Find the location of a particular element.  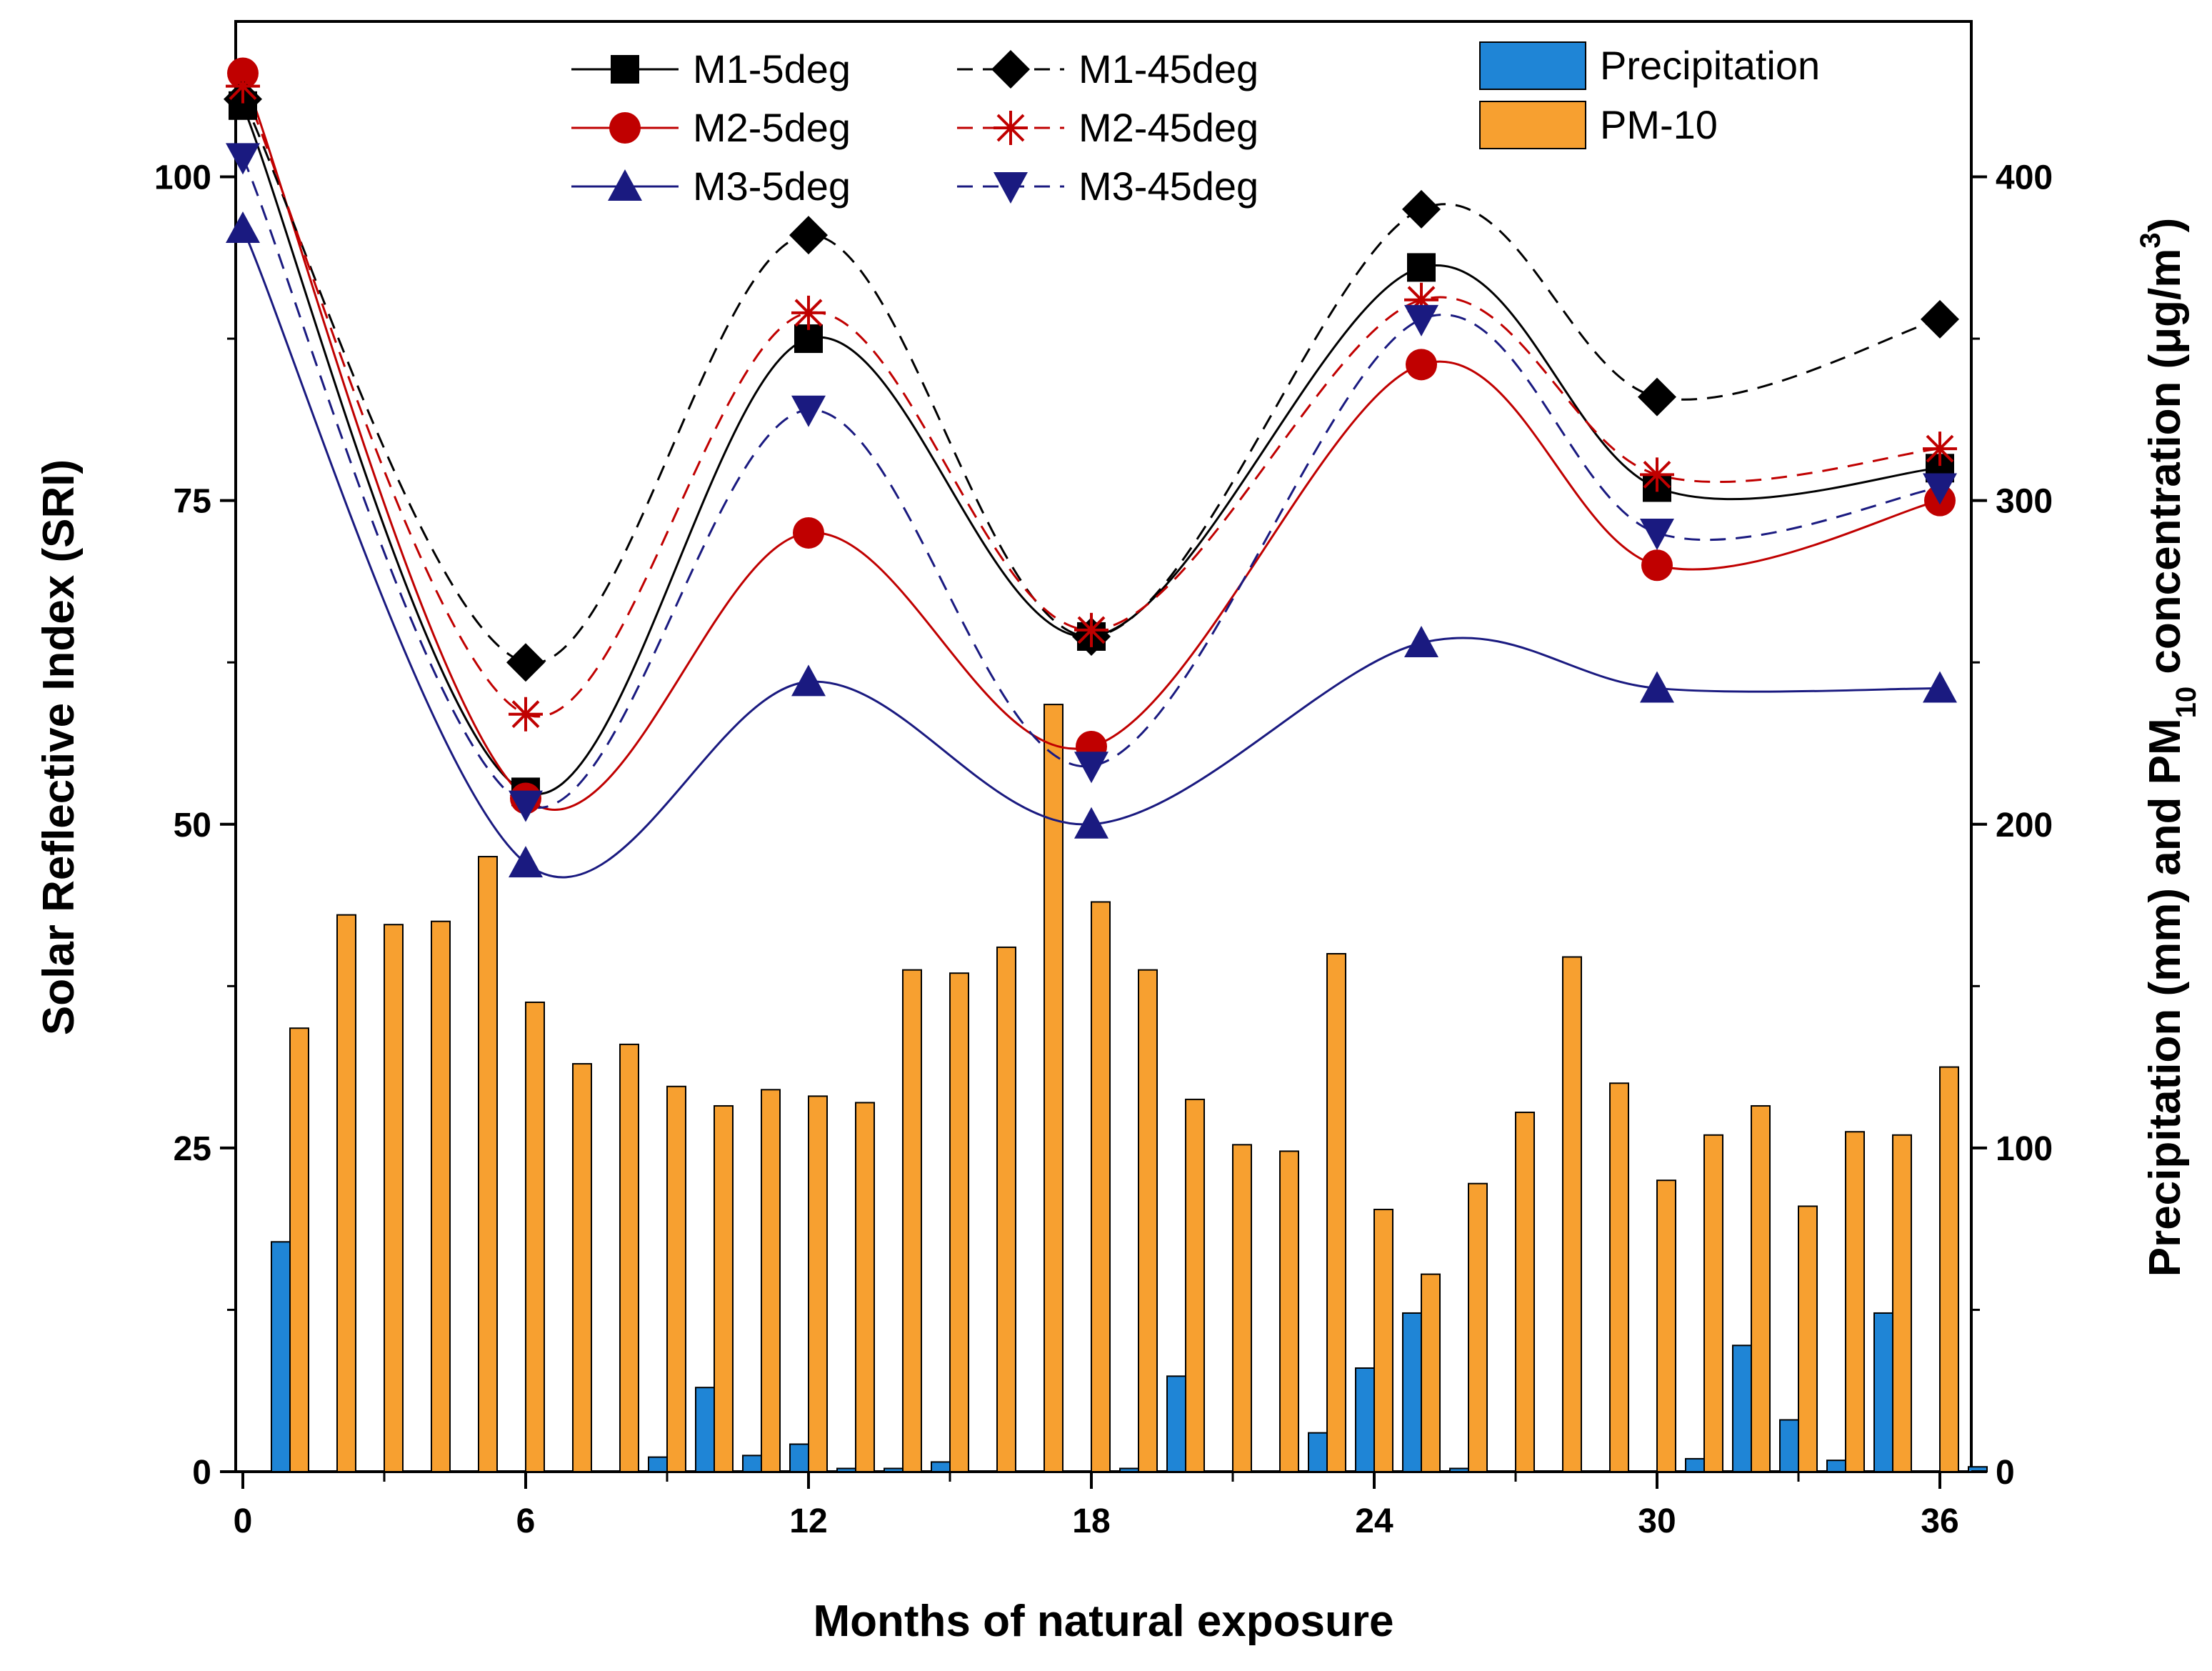

x-tick-label-12: 12 is located at coordinates (808, 1521).